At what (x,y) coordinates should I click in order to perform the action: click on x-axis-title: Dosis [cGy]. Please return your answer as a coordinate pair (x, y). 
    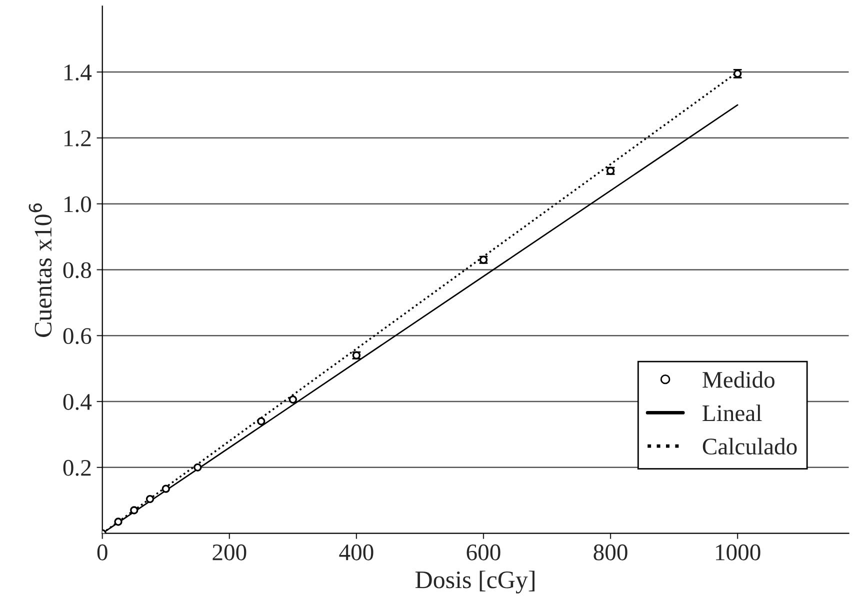
    Looking at the image, I should click on (475, 582).